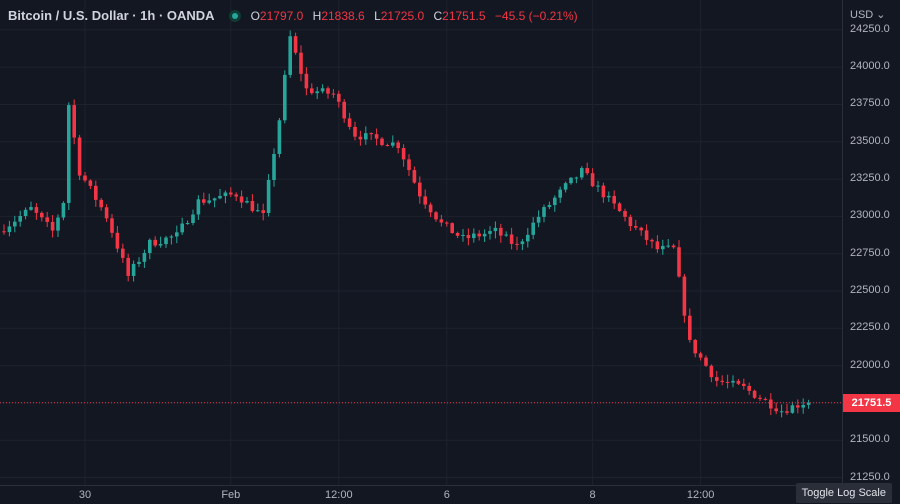 The image size is (900, 504). Describe the element at coordinates (343, 15) in the screenshot. I see `high-value: 21838.6` at that location.